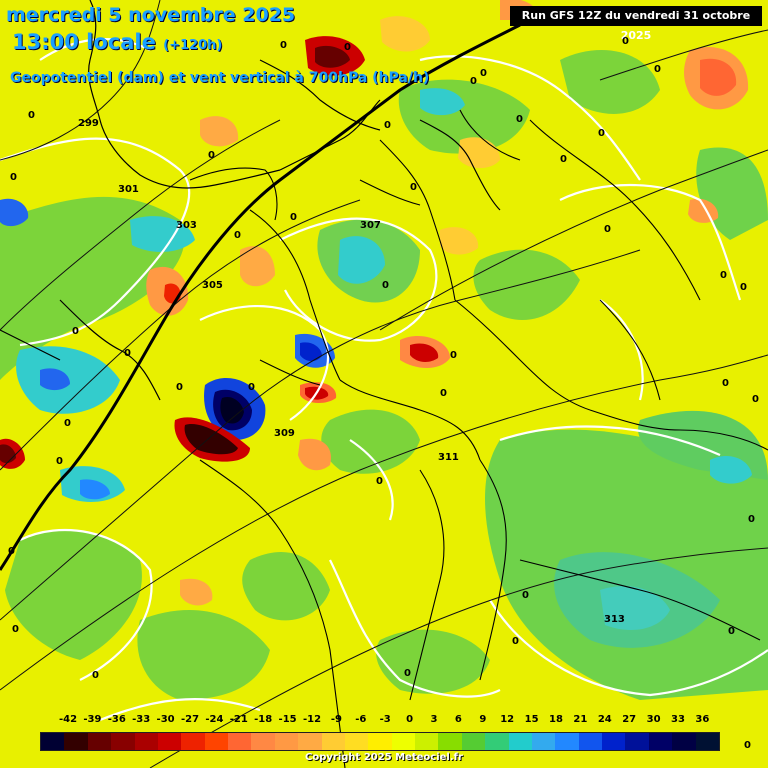 The width and height of the screenshot is (768, 768). I want to click on geopotential-label: 309, so click(284, 433).